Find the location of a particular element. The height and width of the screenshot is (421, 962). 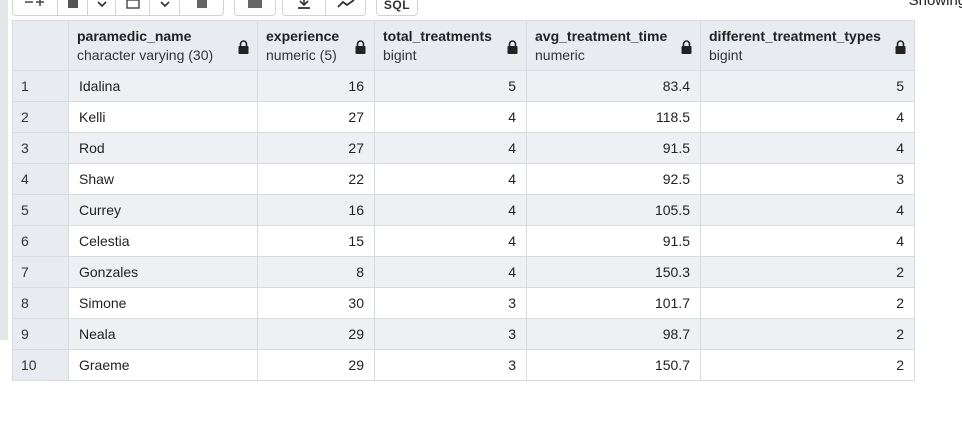

column-name: different_treatment_types is located at coordinates (795, 36).